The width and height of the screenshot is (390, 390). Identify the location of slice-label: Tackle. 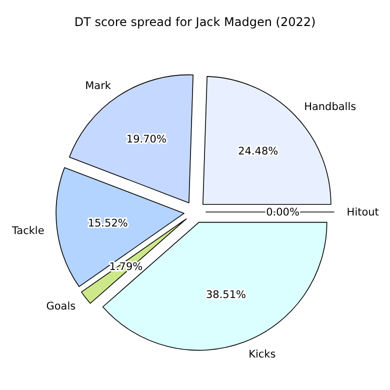
(27, 231).